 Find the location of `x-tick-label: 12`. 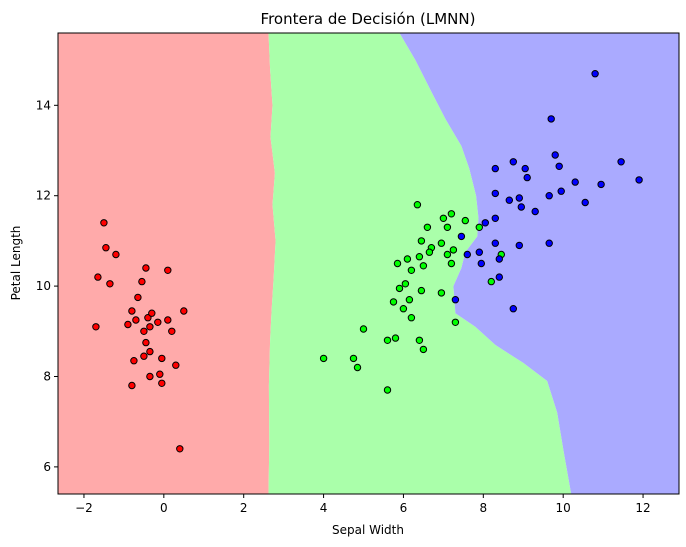

x-tick-label: 12 is located at coordinates (642, 508).